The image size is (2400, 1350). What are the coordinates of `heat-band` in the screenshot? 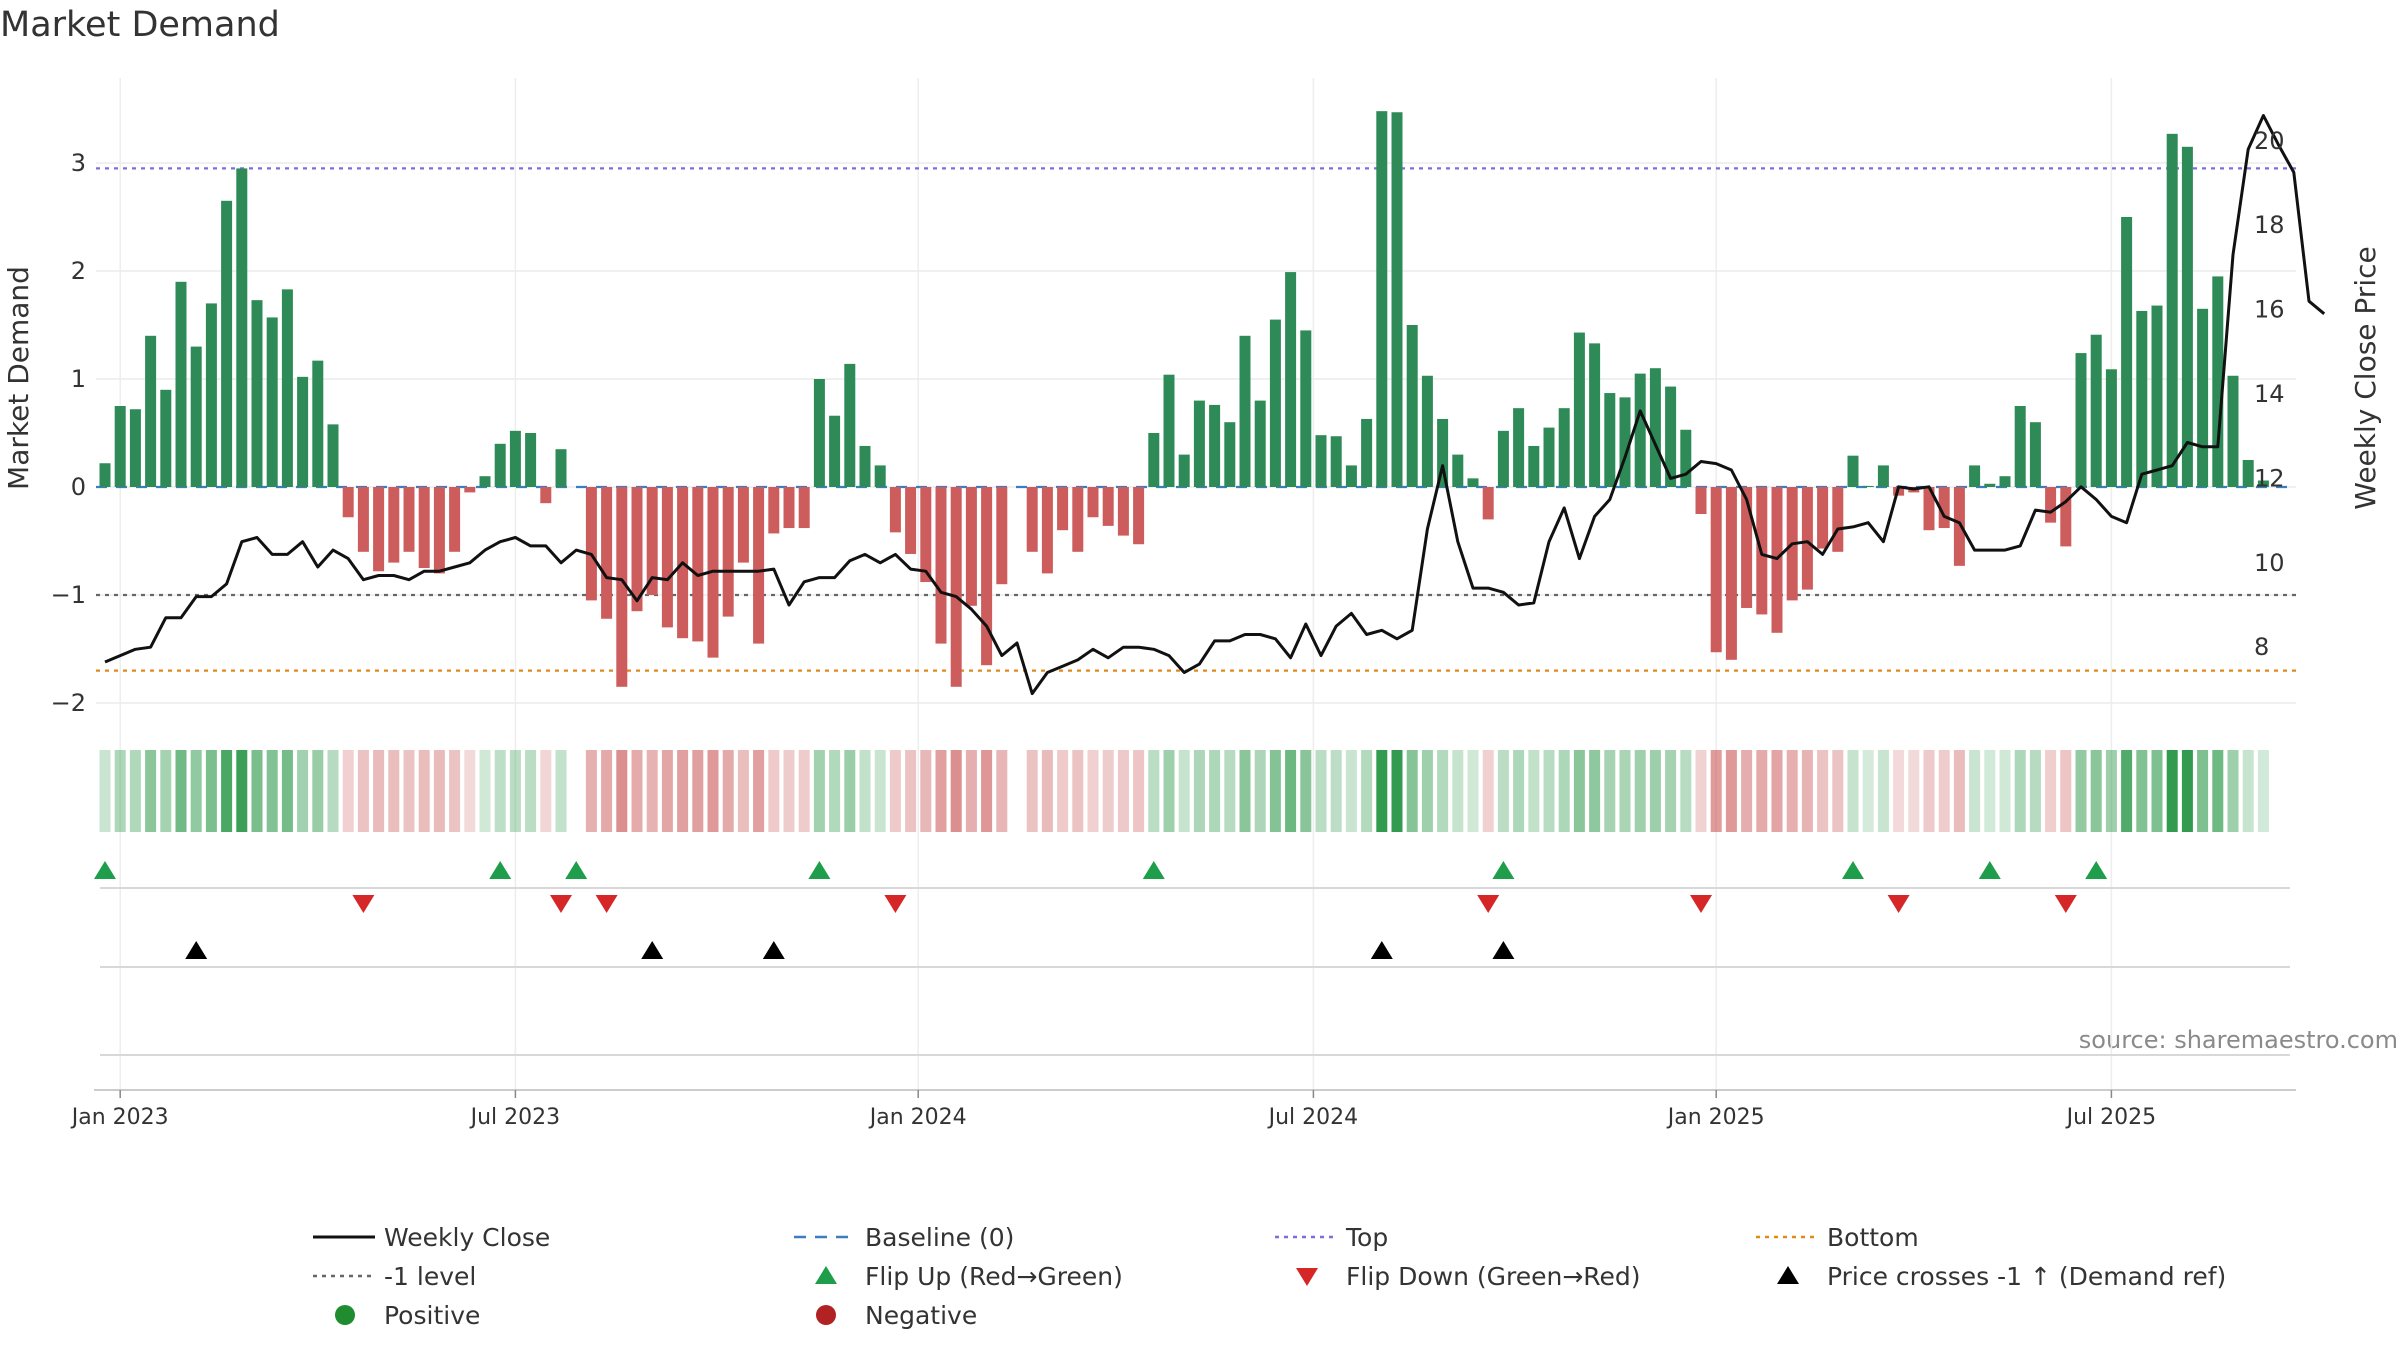 It's located at (1184, 791).